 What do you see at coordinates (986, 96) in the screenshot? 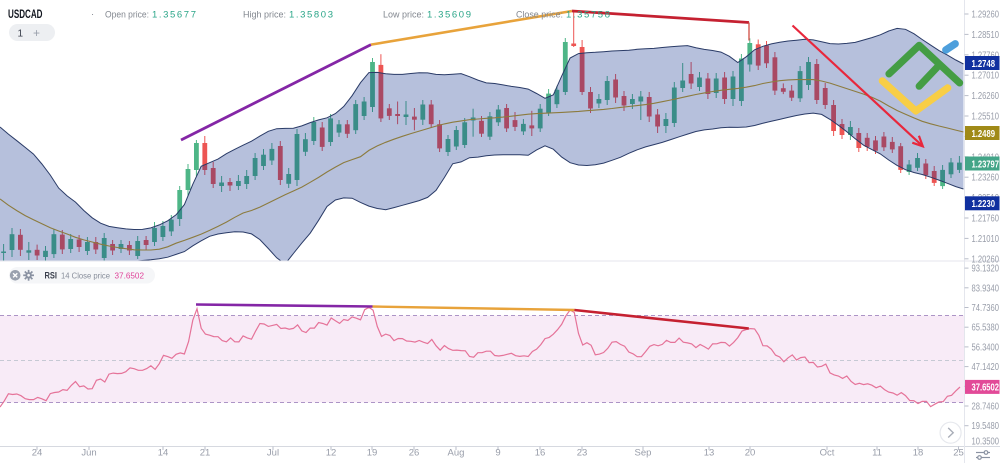
I see `svg-text: 1.26260` at bounding box center [986, 96].